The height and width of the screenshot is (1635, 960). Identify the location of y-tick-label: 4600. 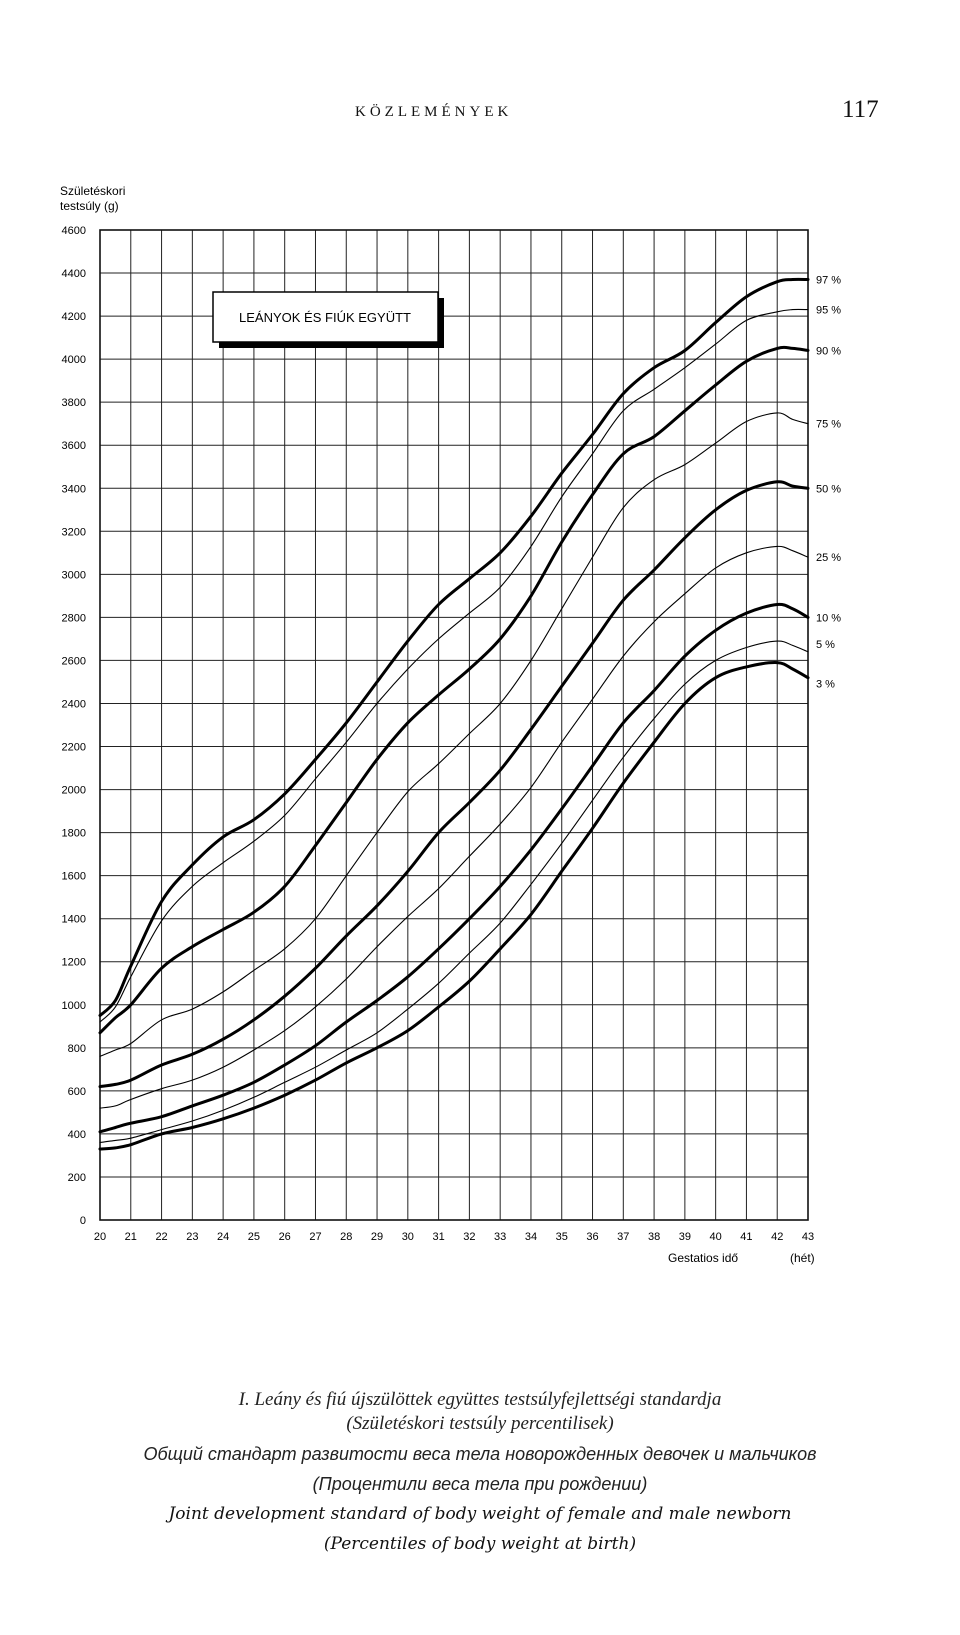
(74, 231).